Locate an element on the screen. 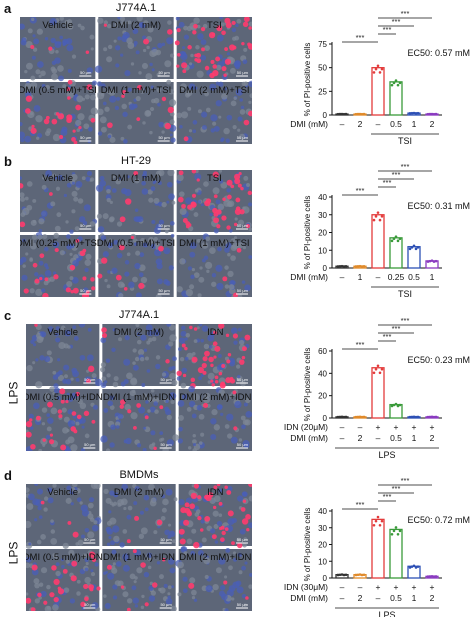  micrograph-tile: DMI (1 mM) 50 μm is located at coordinates (135, 202).